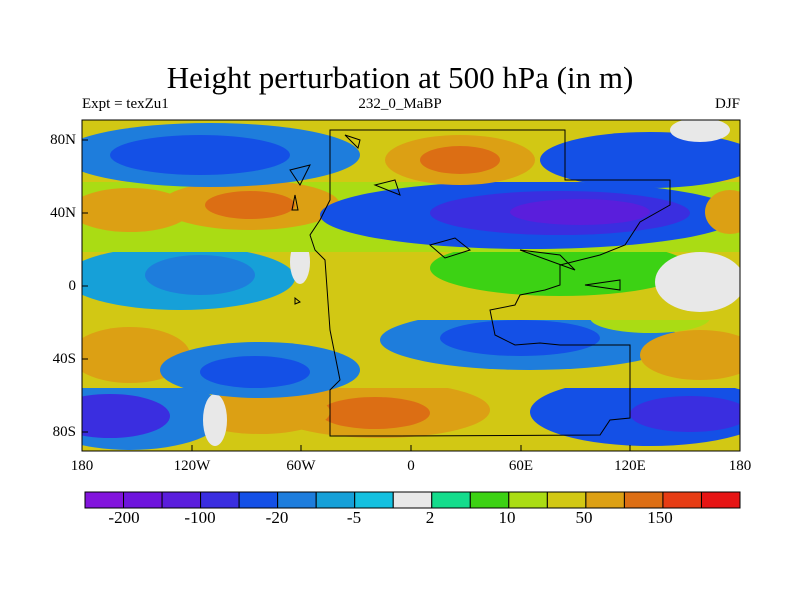  Describe the element at coordinates (584, 517) in the screenshot. I see `colorbar-label: 50` at that location.